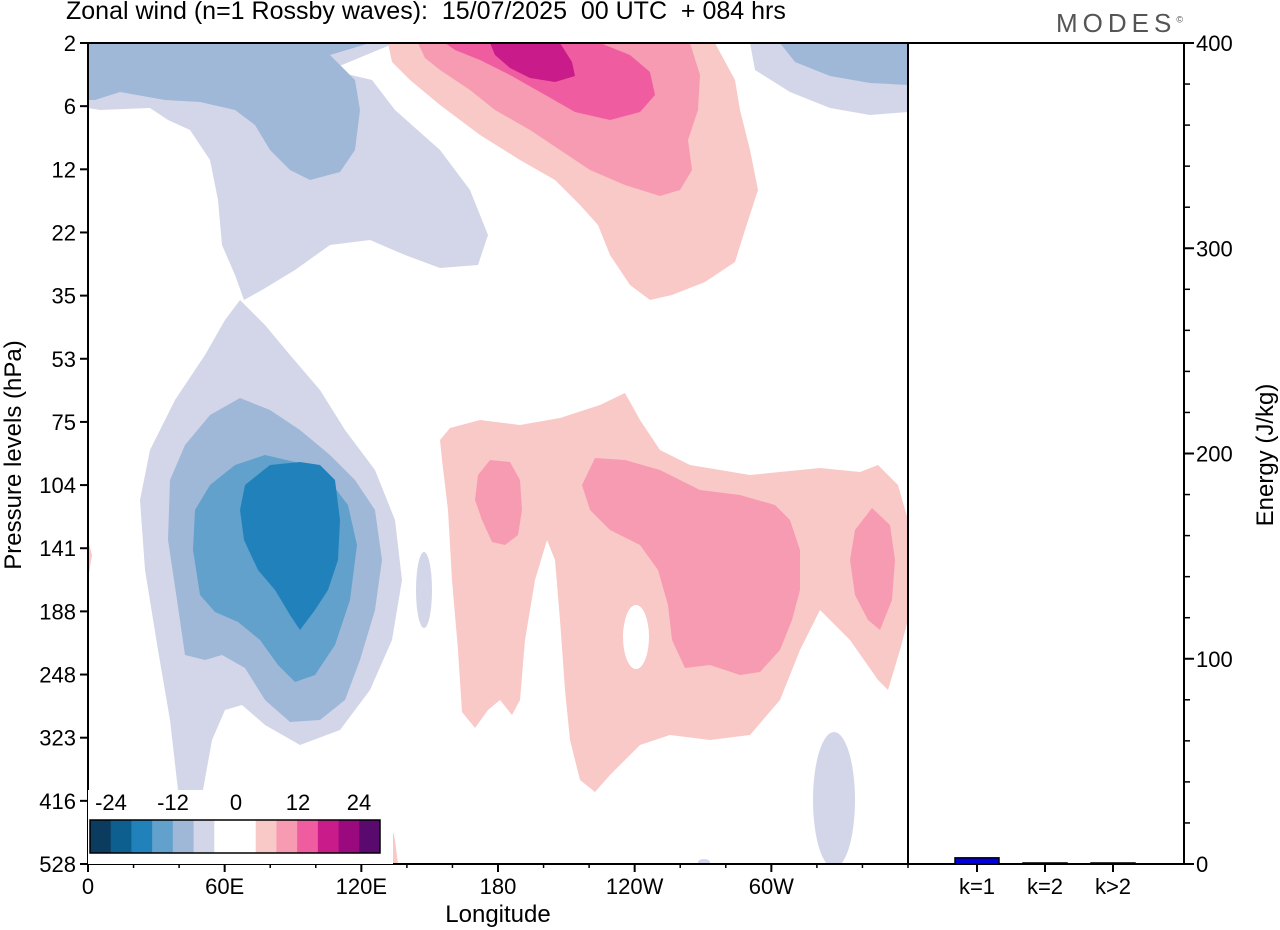 This screenshot has height=930, width=1280. Describe the element at coordinates (13, 454) in the screenshot. I see `y-axis-title: Pressure levels (hPa)` at that location.